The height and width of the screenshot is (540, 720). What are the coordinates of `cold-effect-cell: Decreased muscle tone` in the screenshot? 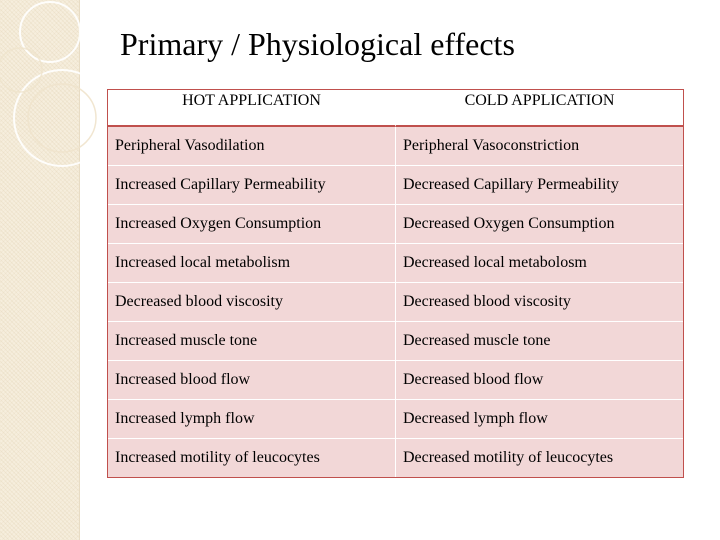 It's located at (538, 341).